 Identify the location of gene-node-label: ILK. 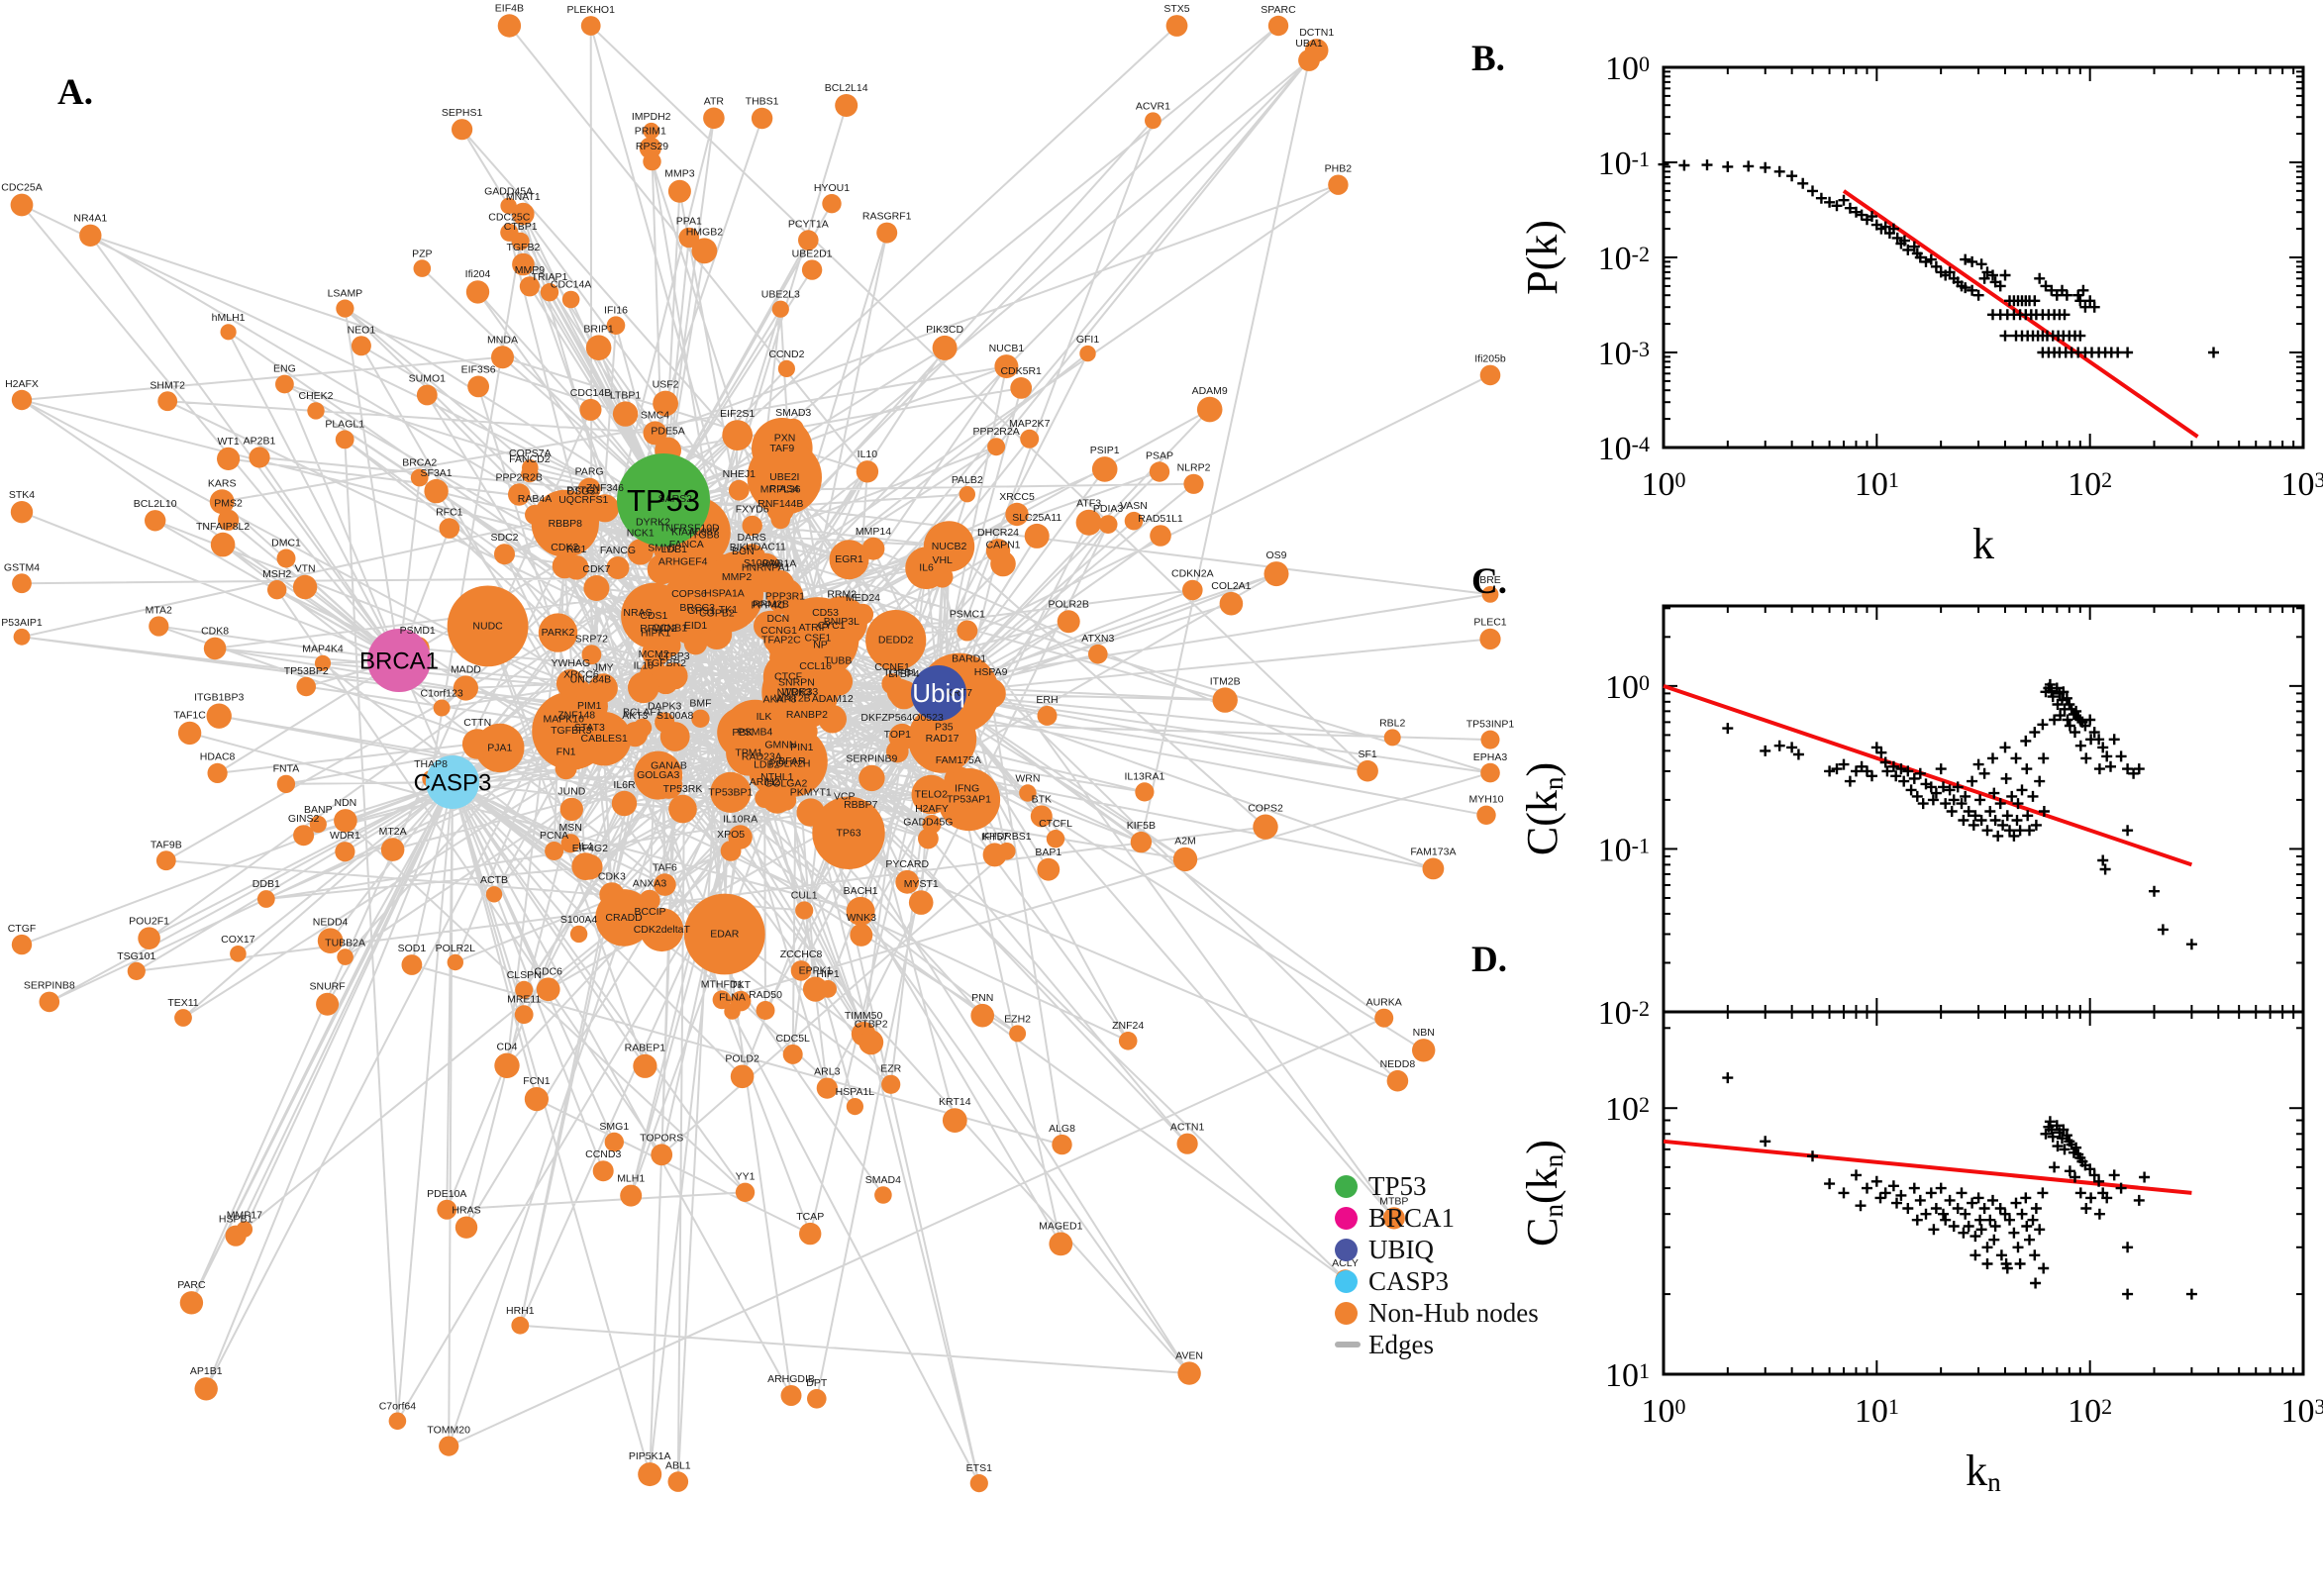
(764, 717).